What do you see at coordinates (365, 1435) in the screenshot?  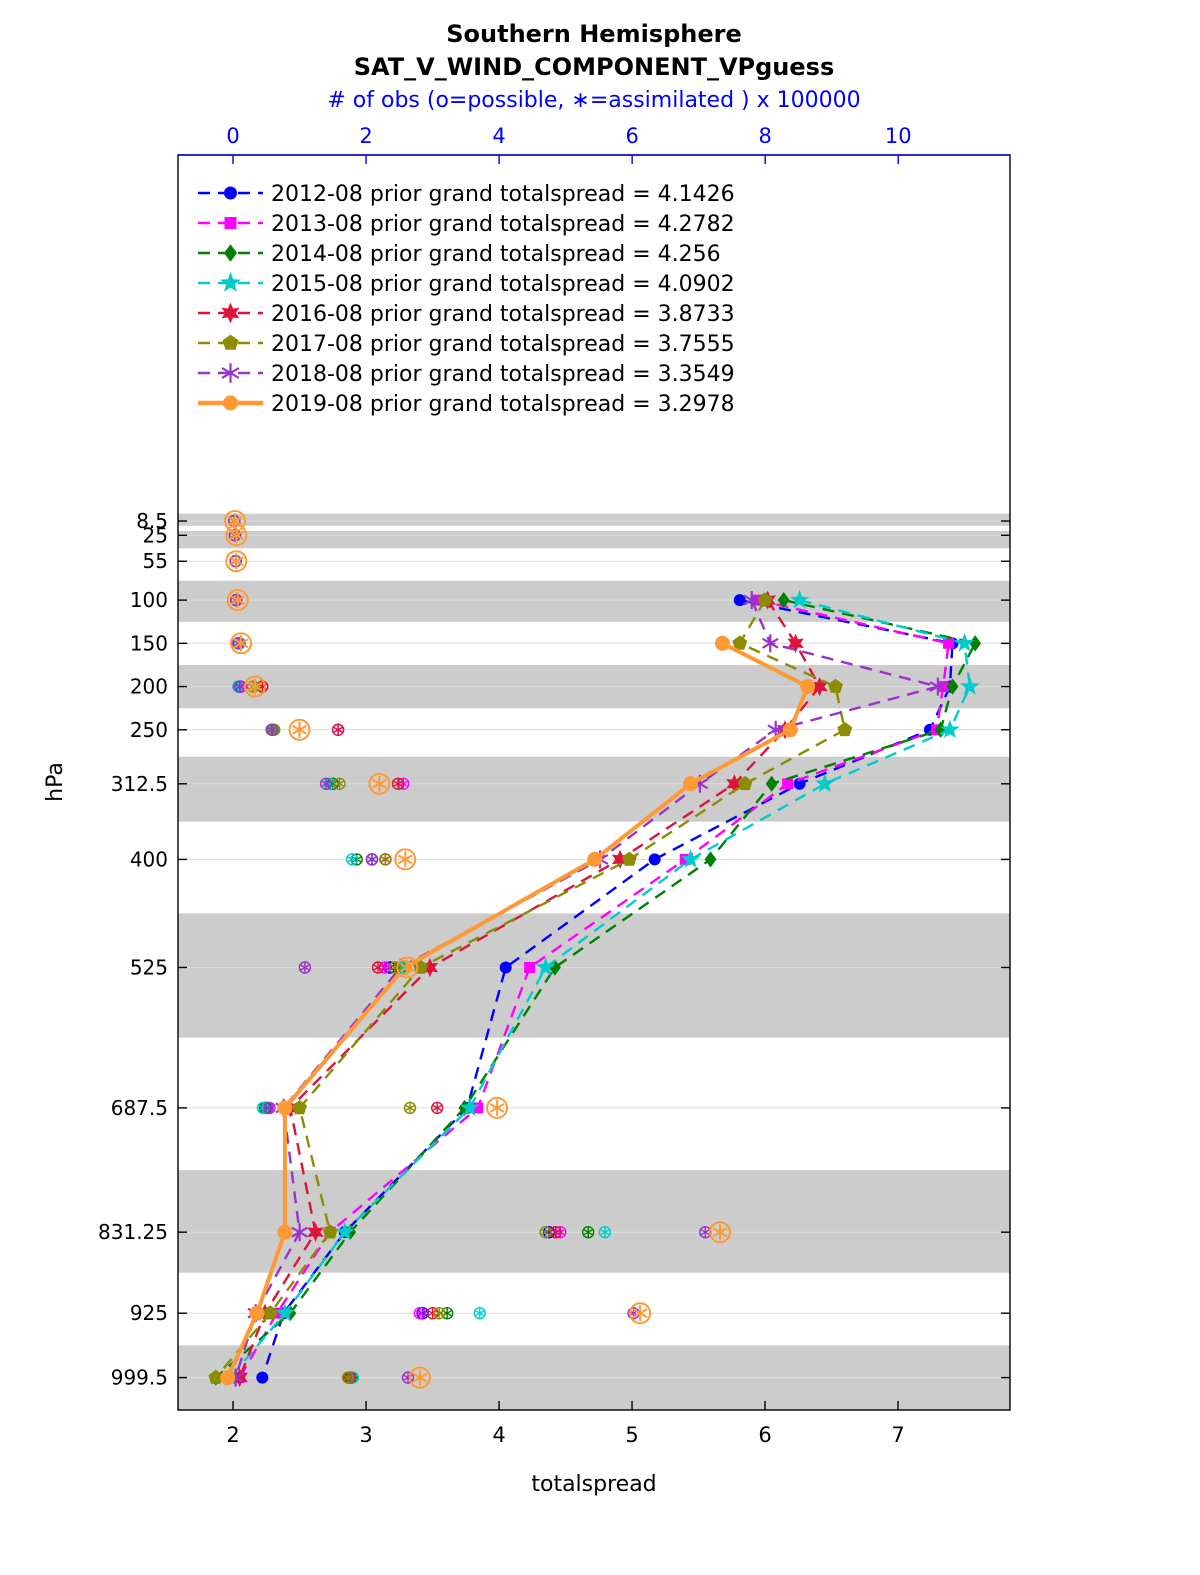 I see `bottom-tick-label: 3` at bounding box center [365, 1435].